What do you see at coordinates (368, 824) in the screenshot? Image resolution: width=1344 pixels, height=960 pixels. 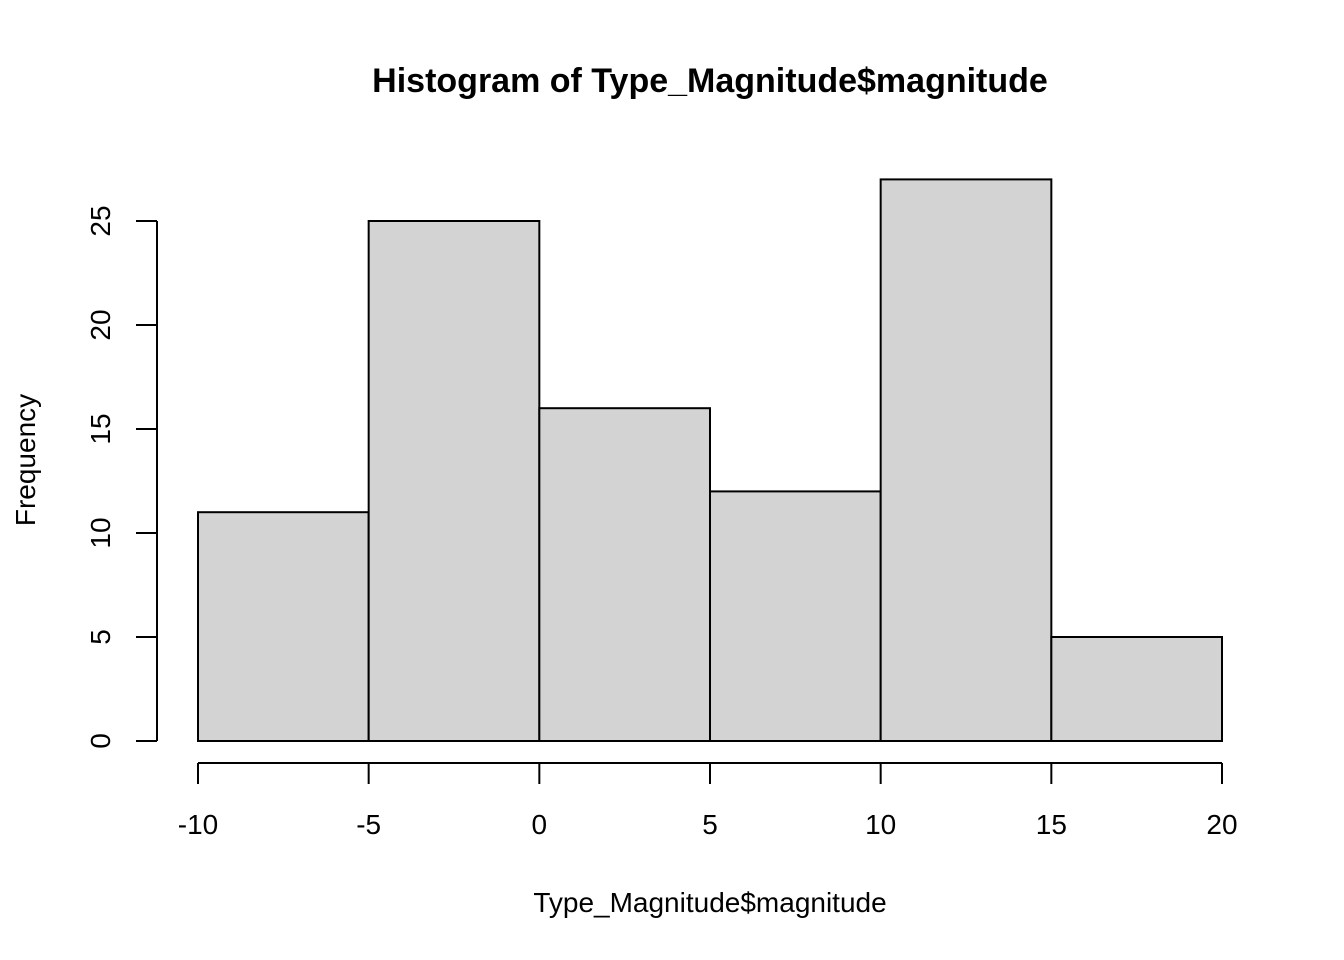 I see `x-tick-label: -5` at bounding box center [368, 824].